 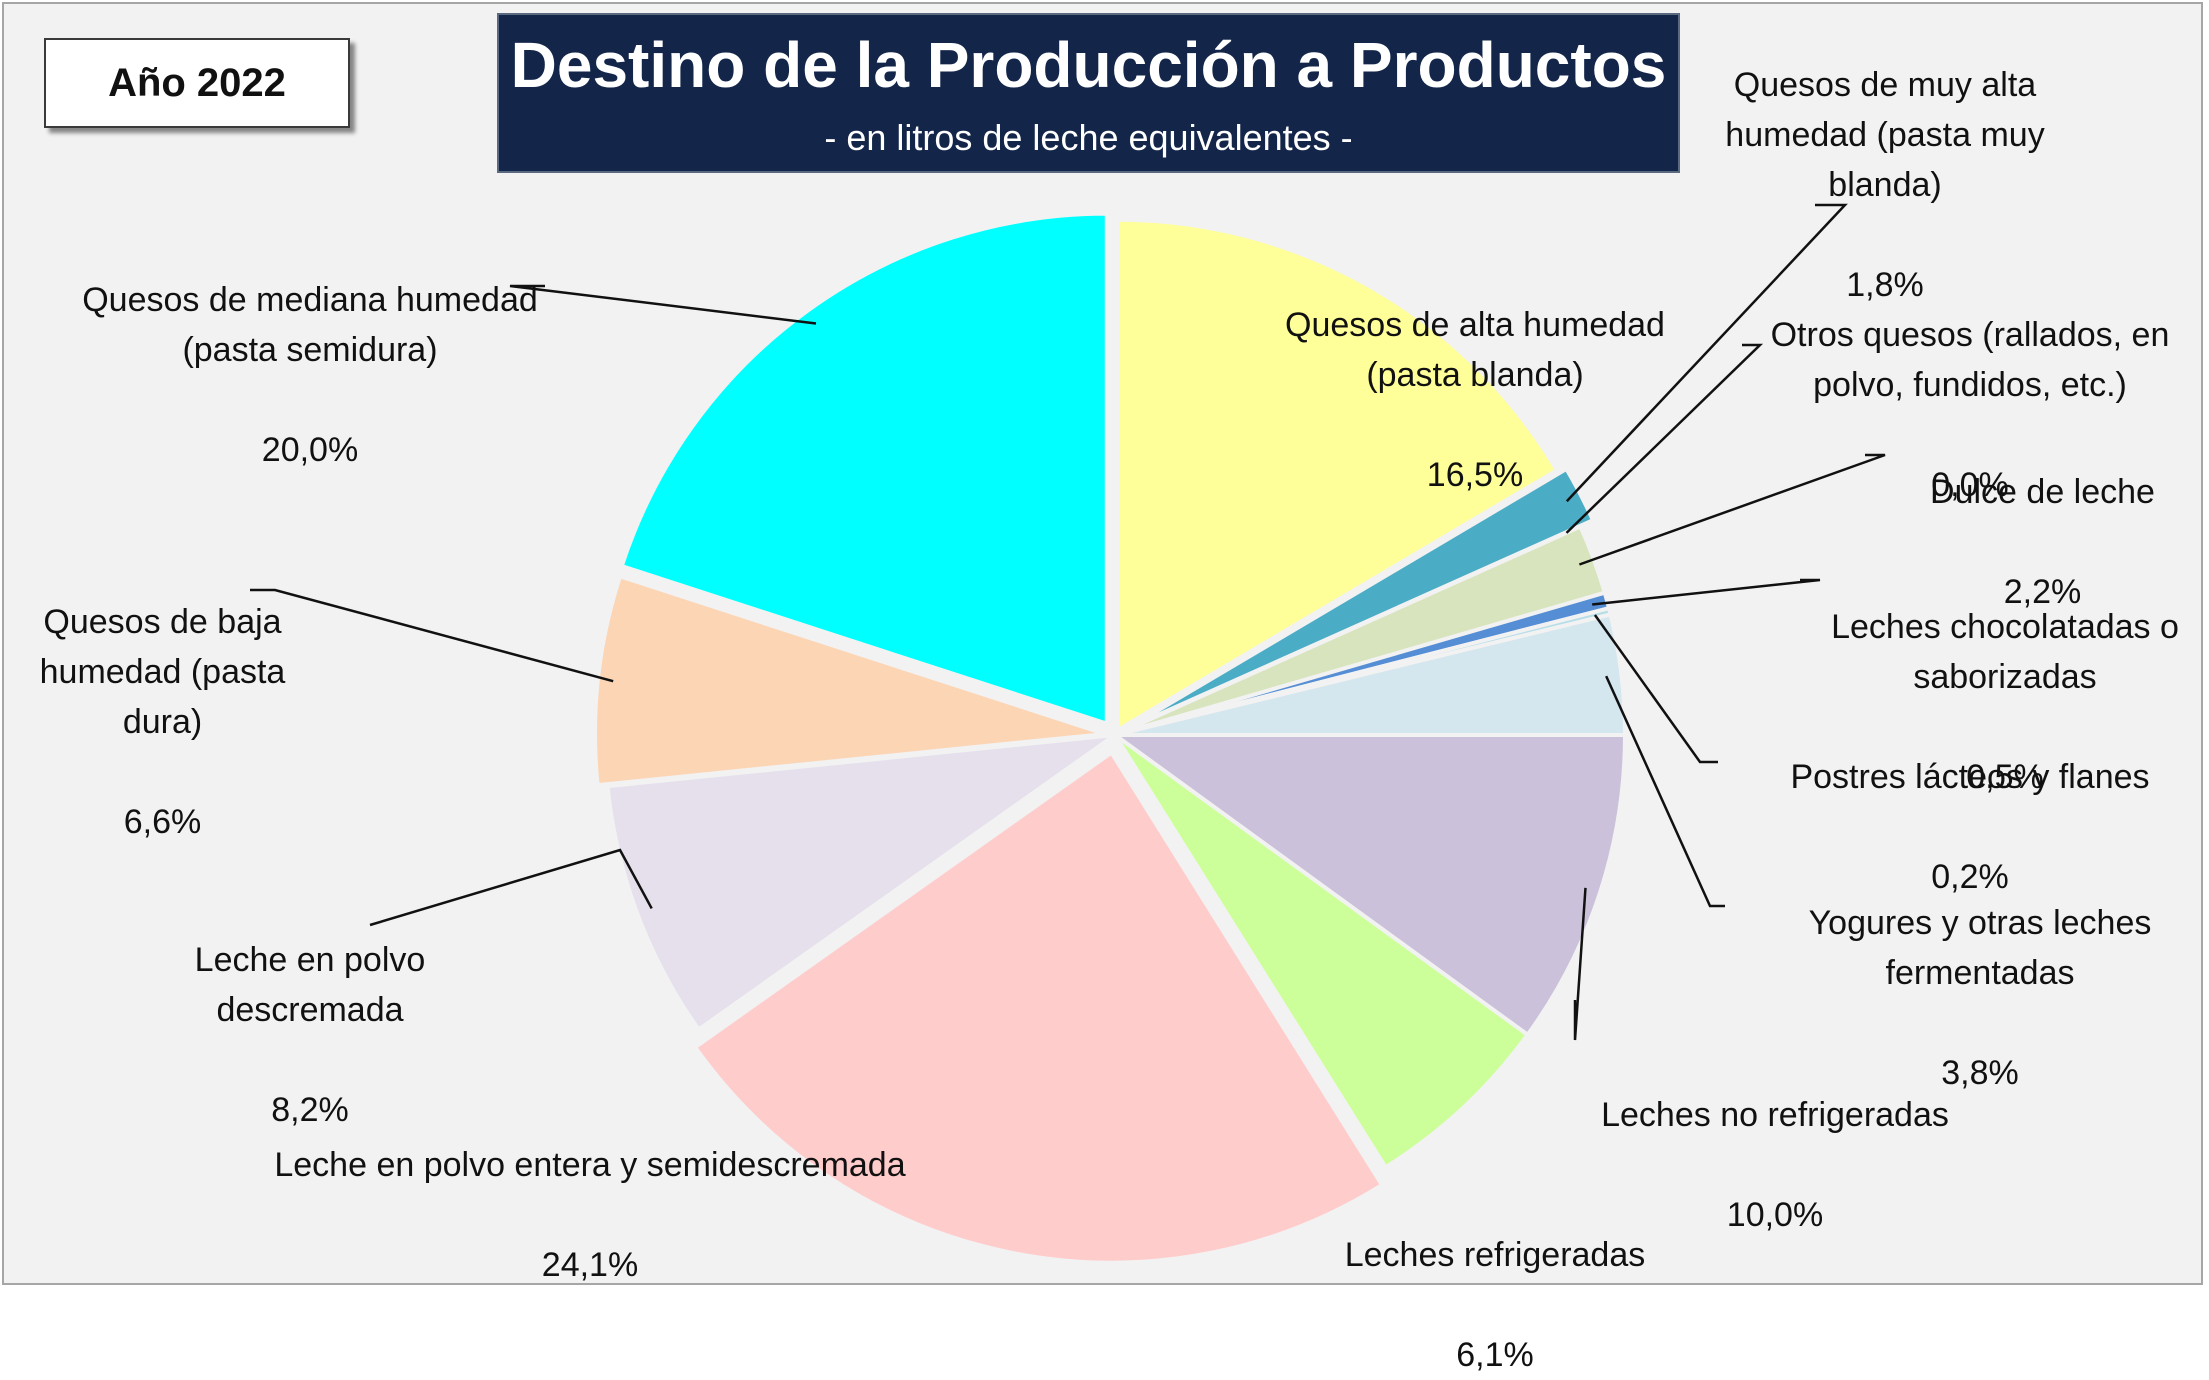 I want to click on slice-value: 0,0%, so click(x=1970, y=485).